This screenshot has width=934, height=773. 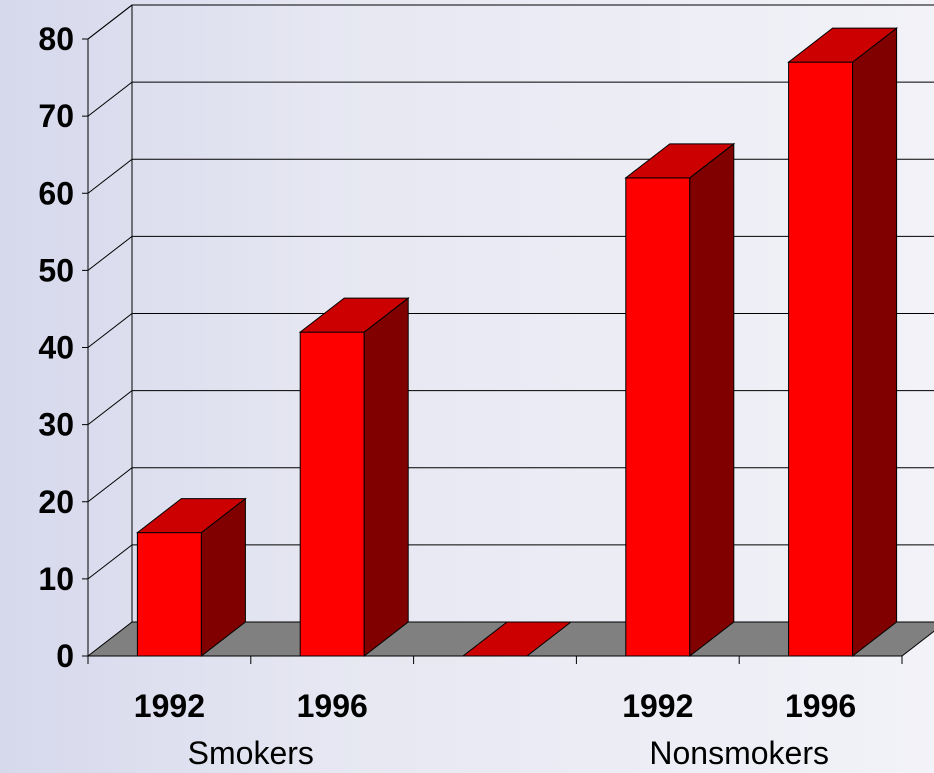 I want to click on y-tick-label: 20, so click(x=56, y=502).